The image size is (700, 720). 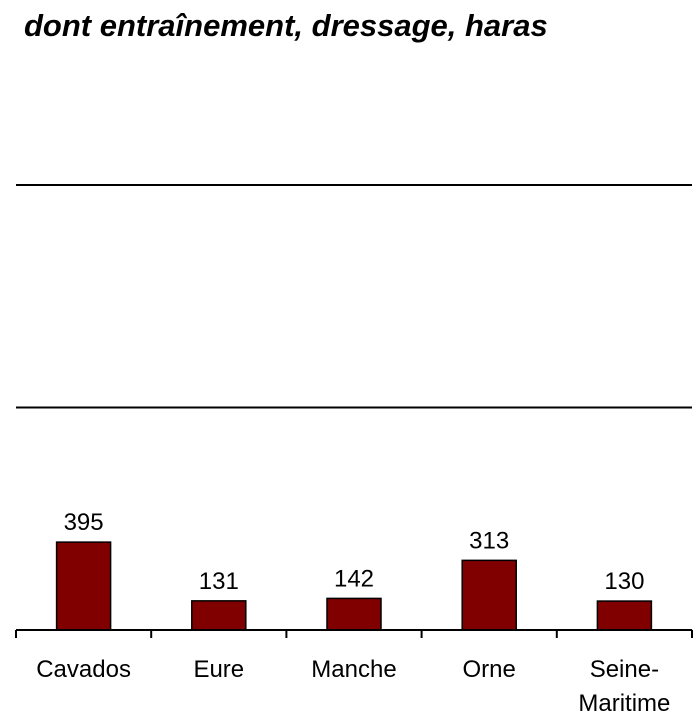 What do you see at coordinates (624, 669) in the screenshot?
I see `category-label: Seine-` at bounding box center [624, 669].